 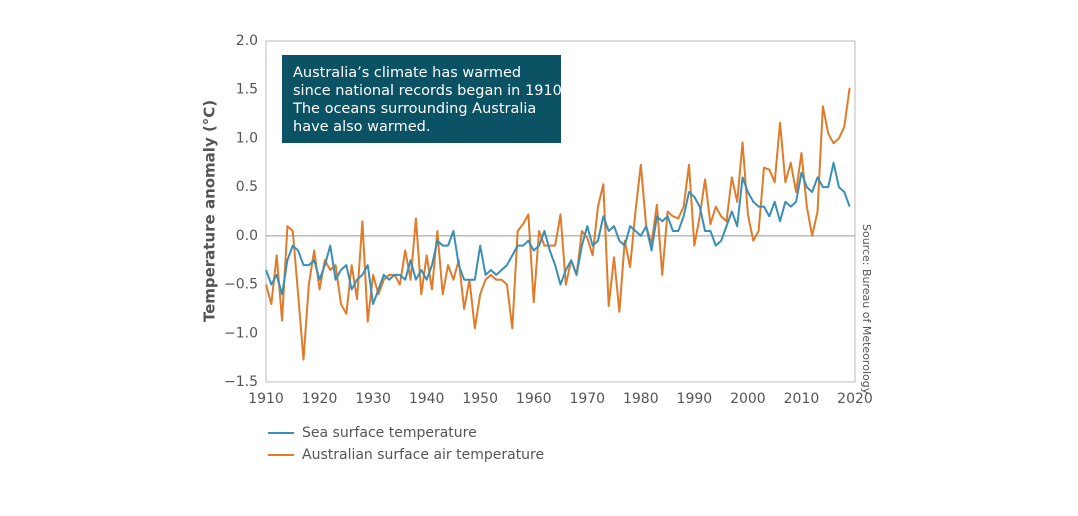 I want to click on annotation-line: Australia’s climate has warmed, so click(x=407, y=73).